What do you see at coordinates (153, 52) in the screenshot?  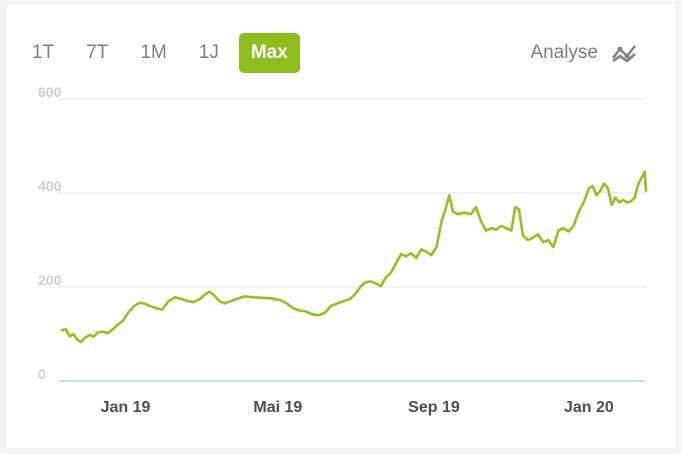 I see `tab-1m: 1M` at bounding box center [153, 52].